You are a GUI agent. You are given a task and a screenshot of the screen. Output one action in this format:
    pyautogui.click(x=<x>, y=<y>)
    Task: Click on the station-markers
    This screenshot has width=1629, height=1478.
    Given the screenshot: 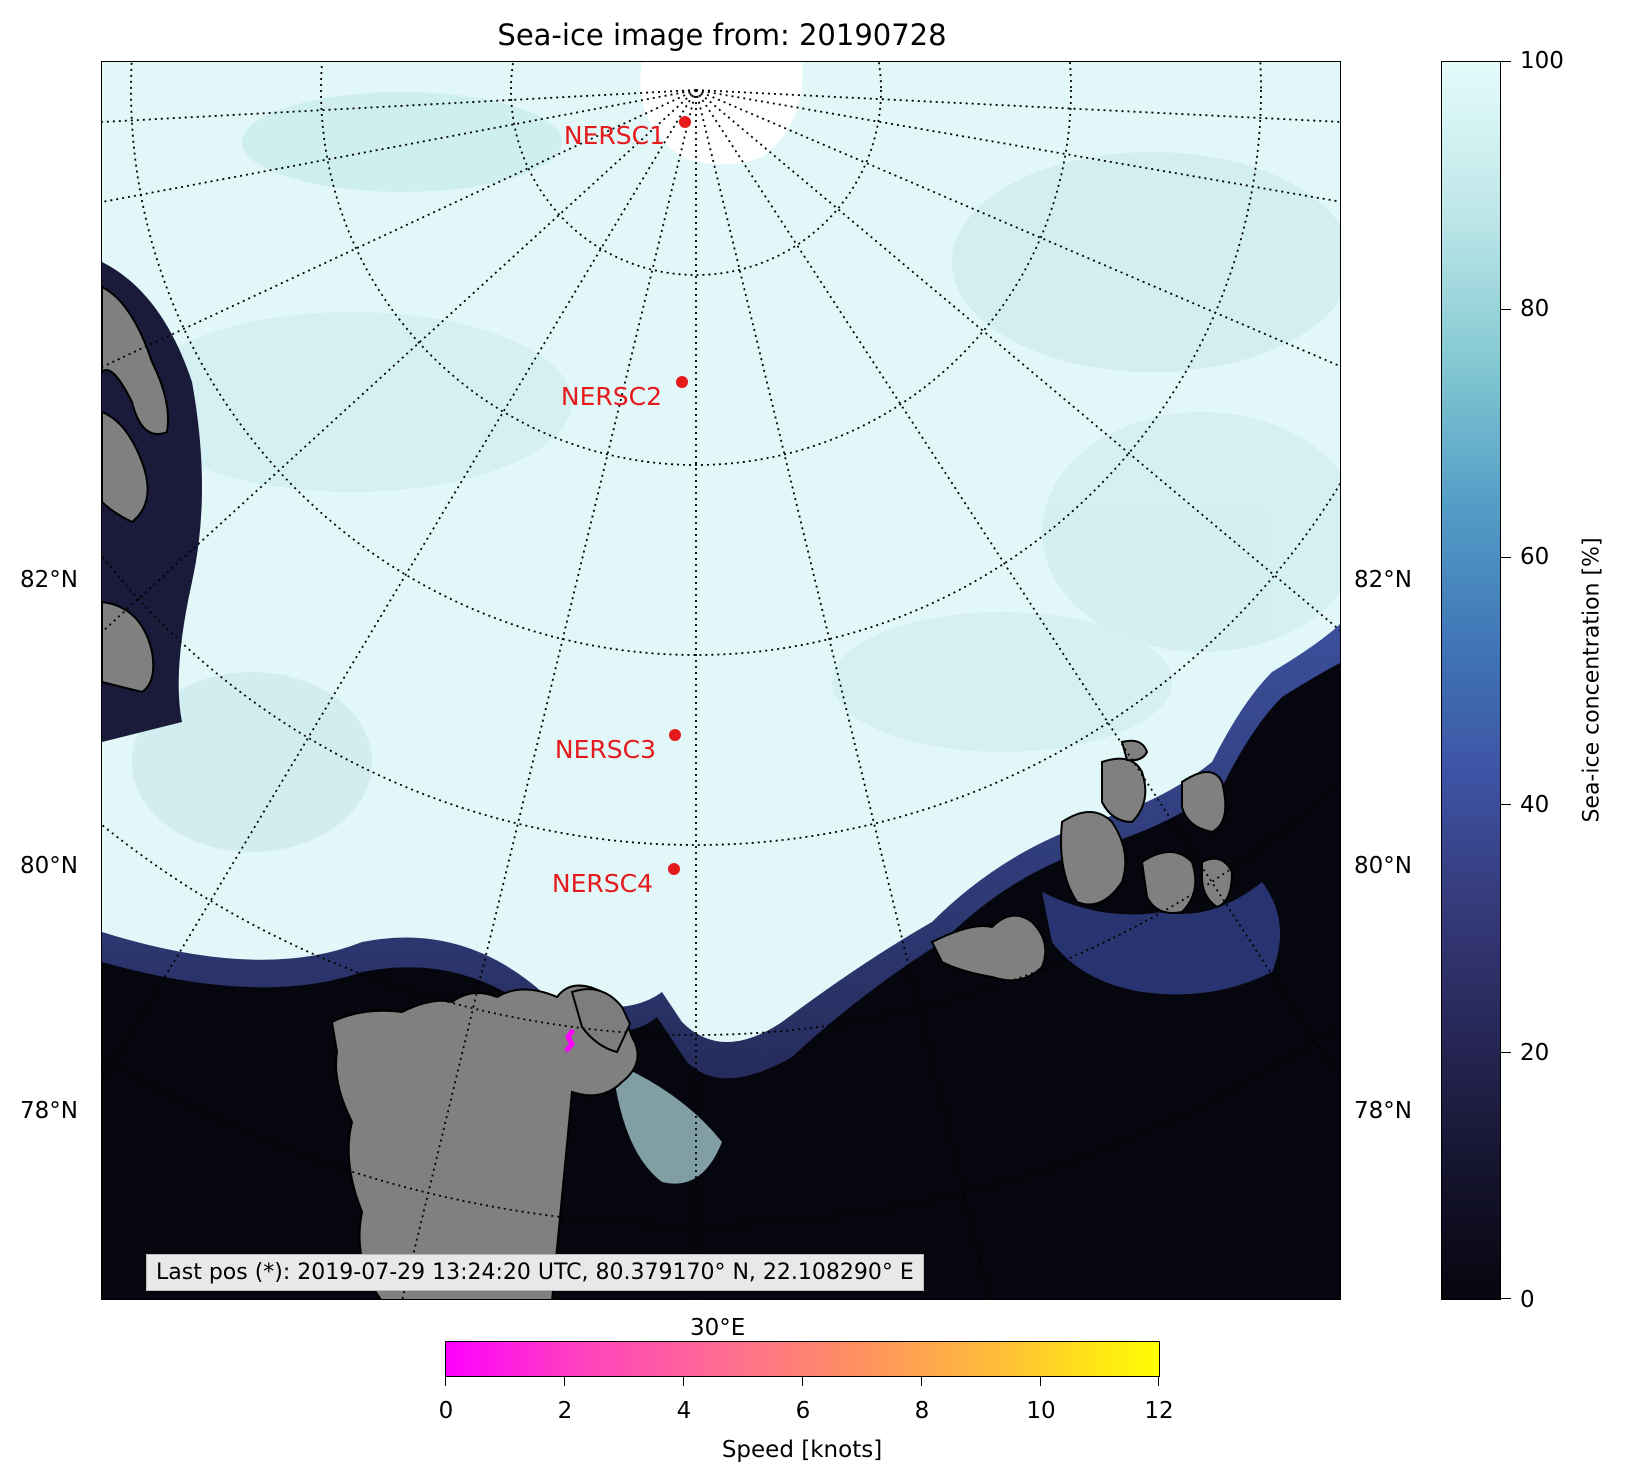 What is the action you would take?
    pyautogui.click(x=679, y=495)
    